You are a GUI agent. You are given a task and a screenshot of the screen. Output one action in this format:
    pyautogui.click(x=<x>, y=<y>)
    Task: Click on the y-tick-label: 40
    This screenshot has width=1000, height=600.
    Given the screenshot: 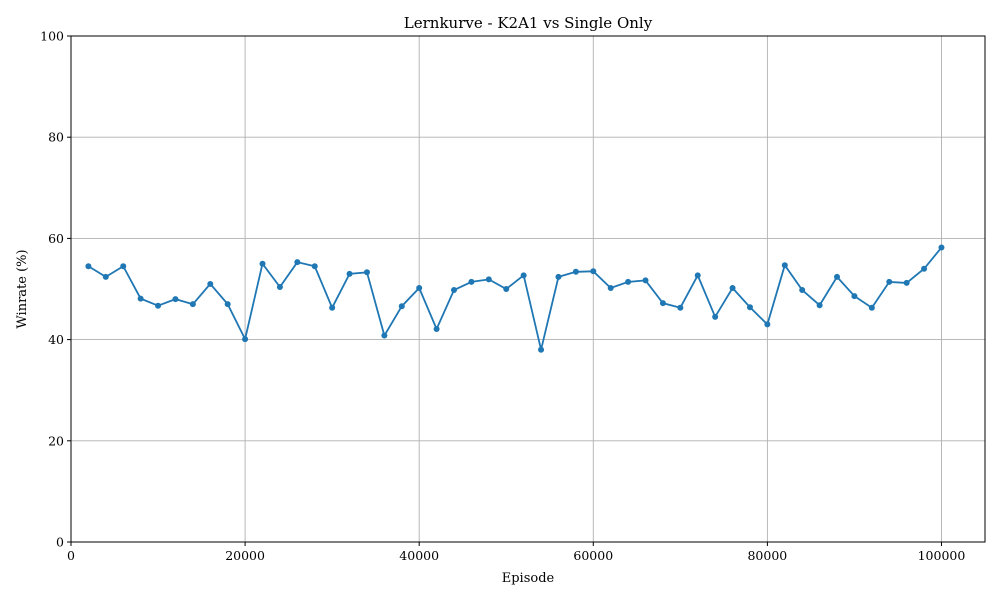 What is the action you would take?
    pyautogui.click(x=56, y=339)
    